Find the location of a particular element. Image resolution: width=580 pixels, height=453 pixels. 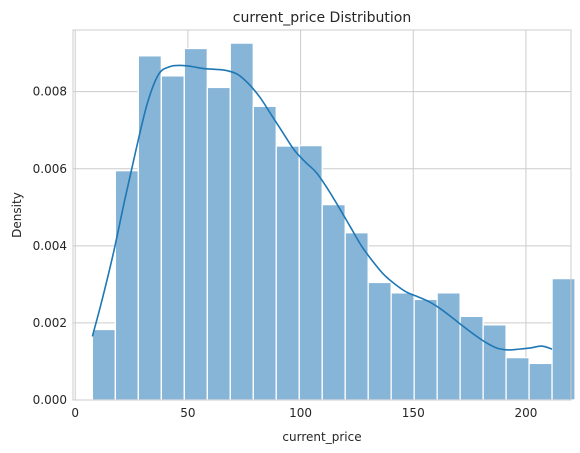

y-tick-label: 0.008 is located at coordinates (50, 92).